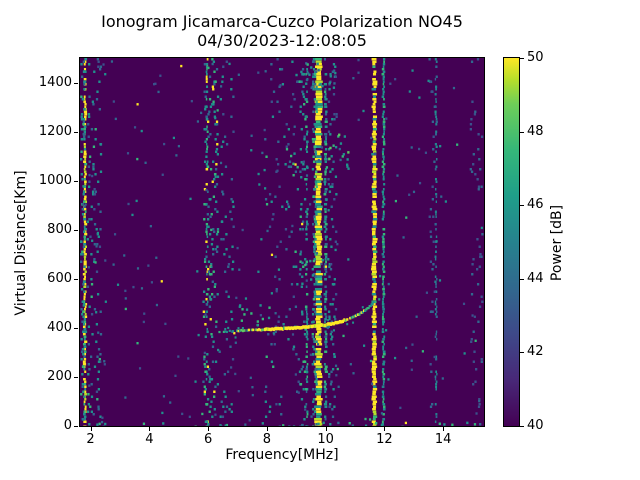 This screenshot has width=640, height=480. What do you see at coordinates (535, 131) in the screenshot?
I see `colorbar-tick-label: 48` at bounding box center [535, 131].